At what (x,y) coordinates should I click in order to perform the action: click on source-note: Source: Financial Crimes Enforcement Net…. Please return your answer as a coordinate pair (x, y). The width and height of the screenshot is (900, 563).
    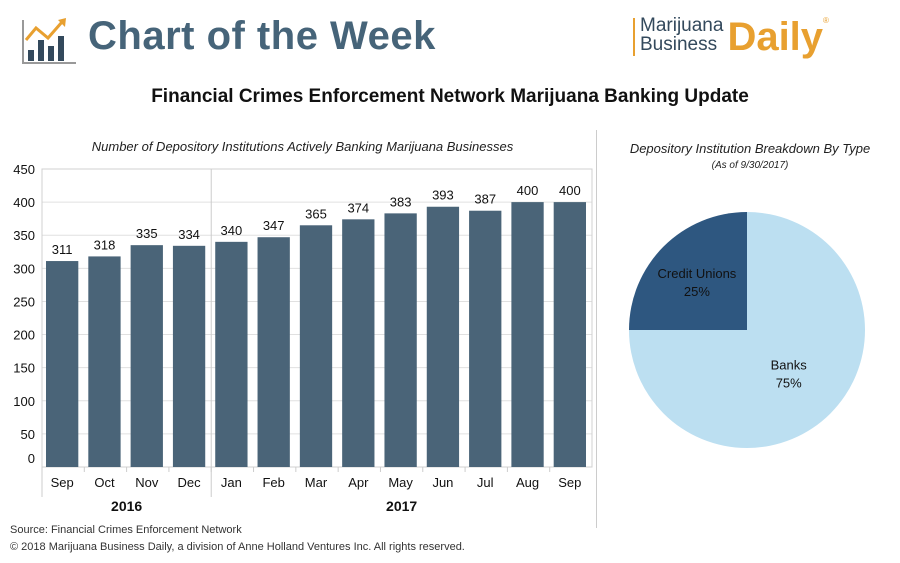
    Looking at the image, I should click on (126, 530).